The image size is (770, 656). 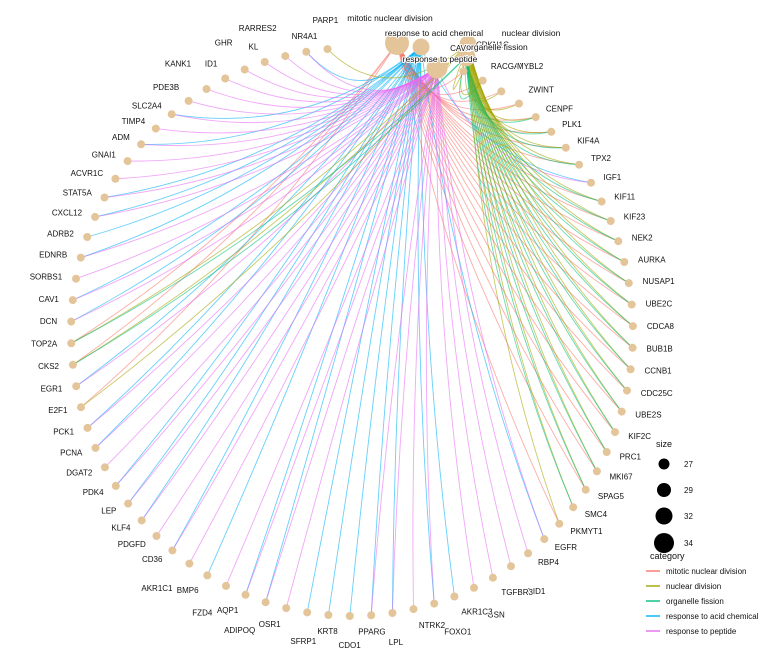 What do you see at coordinates (434, 603) in the screenshot?
I see `gene-node-FOXO1` at bounding box center [434, 603].